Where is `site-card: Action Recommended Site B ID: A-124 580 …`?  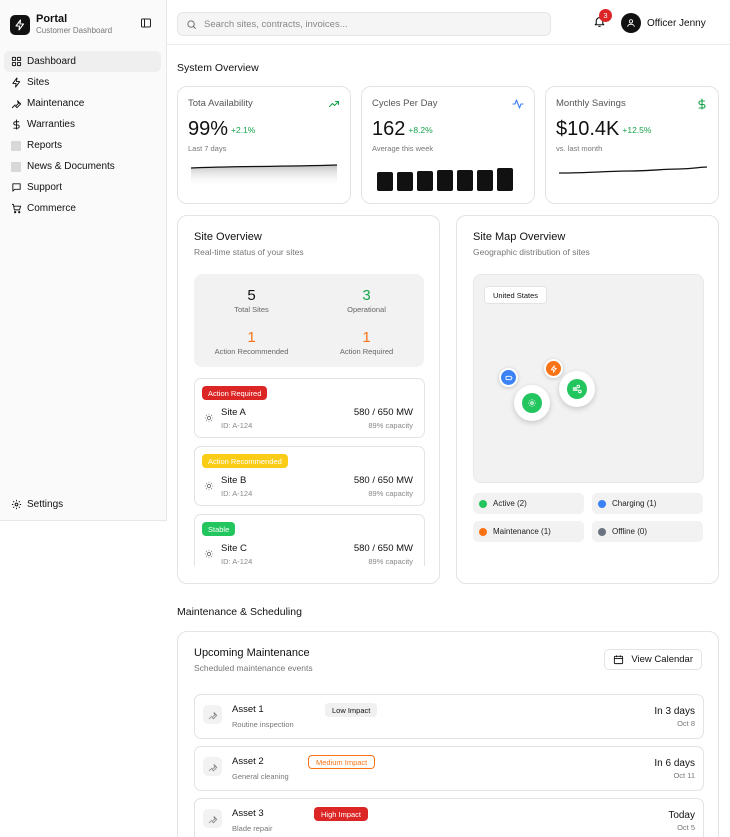 site-card: Action Recommended Site B ID: A-124 580 … is located at coordinates (309, 476).